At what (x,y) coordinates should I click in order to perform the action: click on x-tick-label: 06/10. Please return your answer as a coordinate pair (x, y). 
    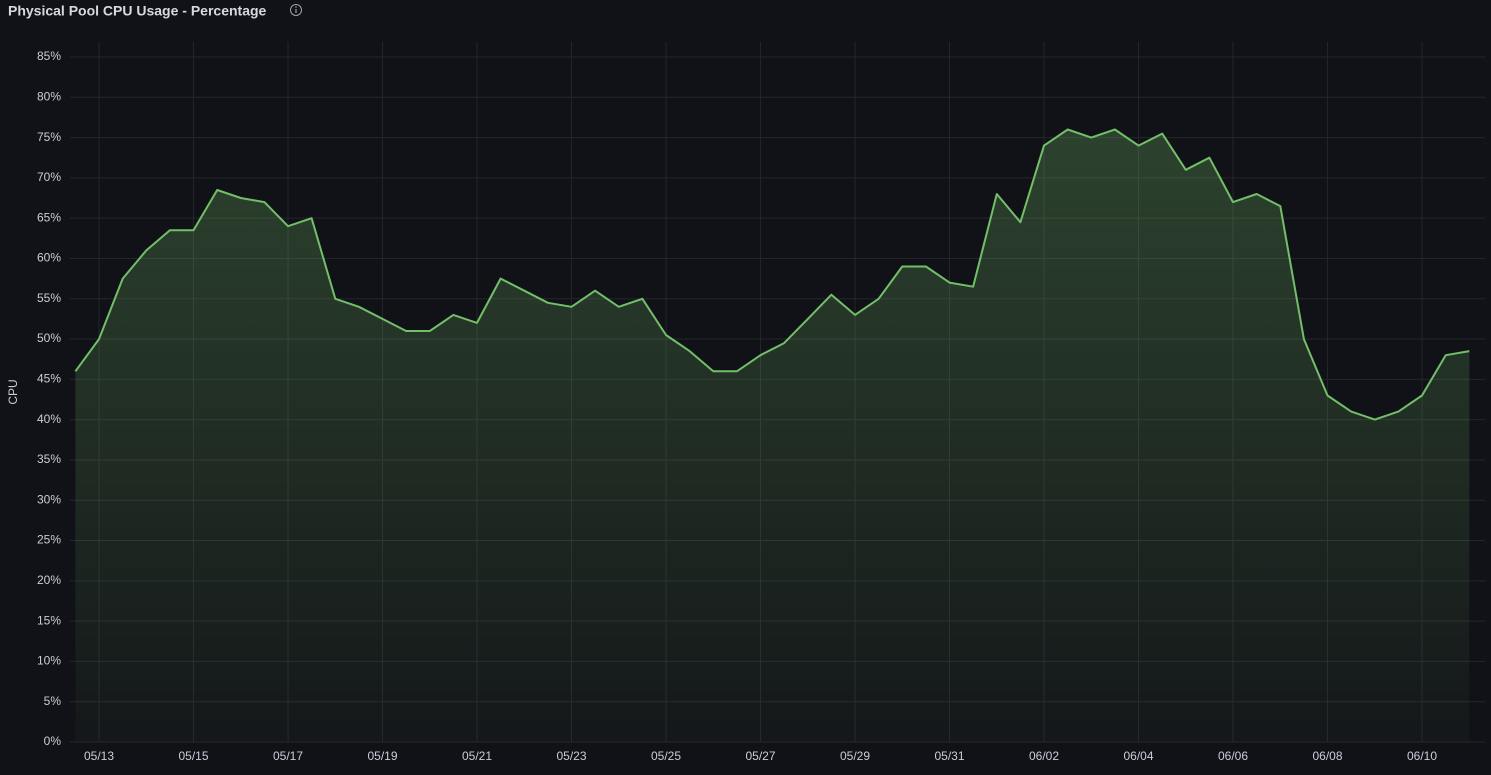
    Looking at the image, I should click on (1422, 756).